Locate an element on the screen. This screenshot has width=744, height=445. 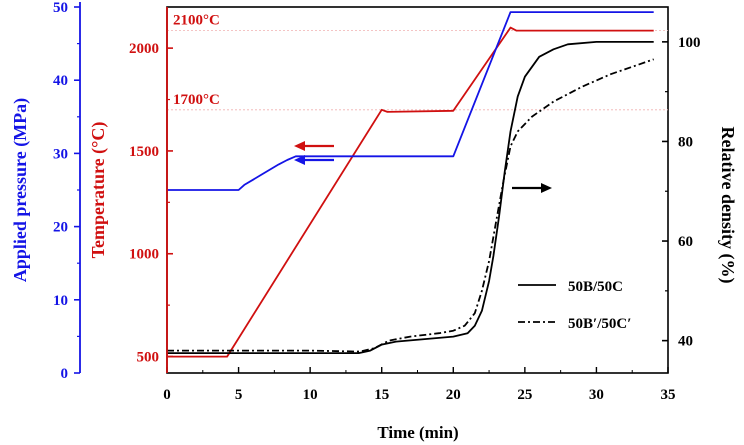
x-tick-label: 20 is located at coordinates (453, 395).